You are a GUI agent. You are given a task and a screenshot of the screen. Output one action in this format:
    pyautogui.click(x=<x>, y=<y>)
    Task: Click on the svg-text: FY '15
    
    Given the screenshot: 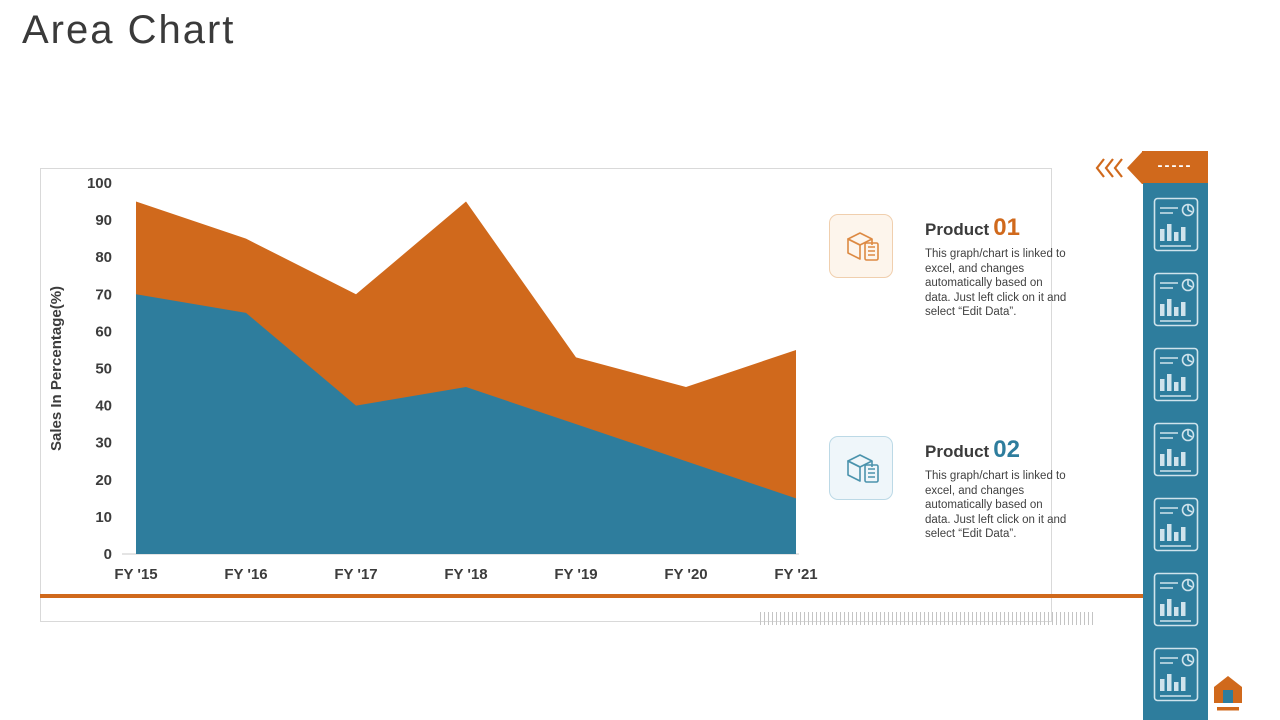 What is the action you would take?
    pyautogui.click(x=135, y=574)
    